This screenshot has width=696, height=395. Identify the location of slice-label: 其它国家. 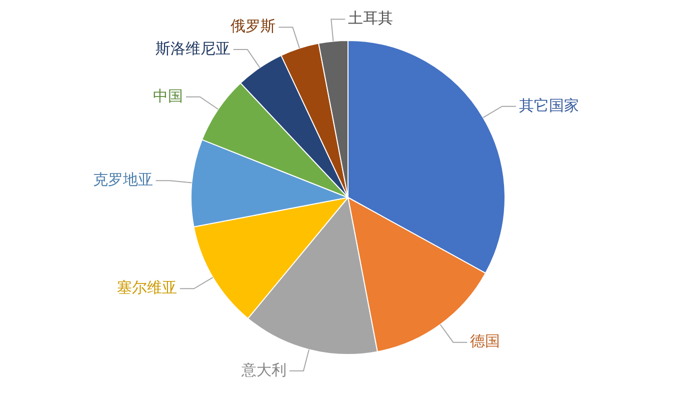
(549, 105).